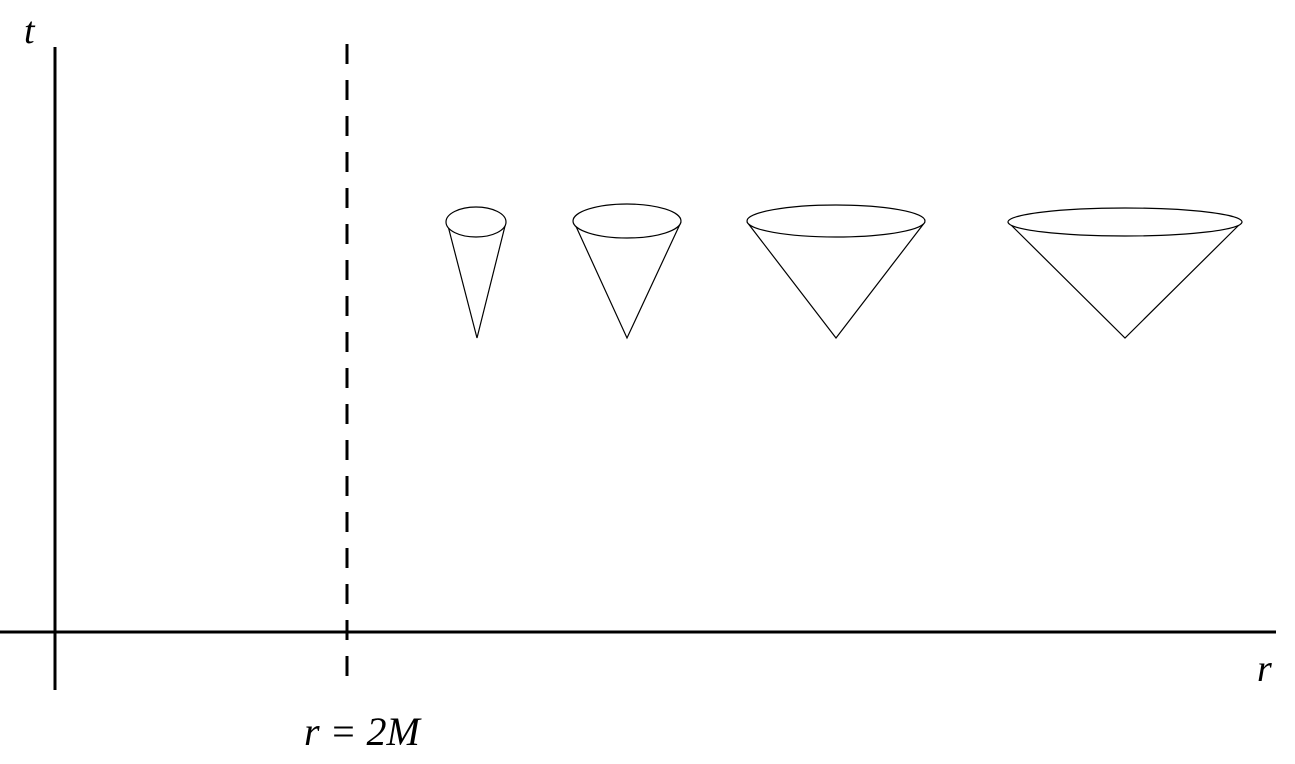 The image size is (1295, 764). What do you see at coordinates (476, 222) in the screenshot?
I see `light-cone-1-top` at bounding box center [476, 222].